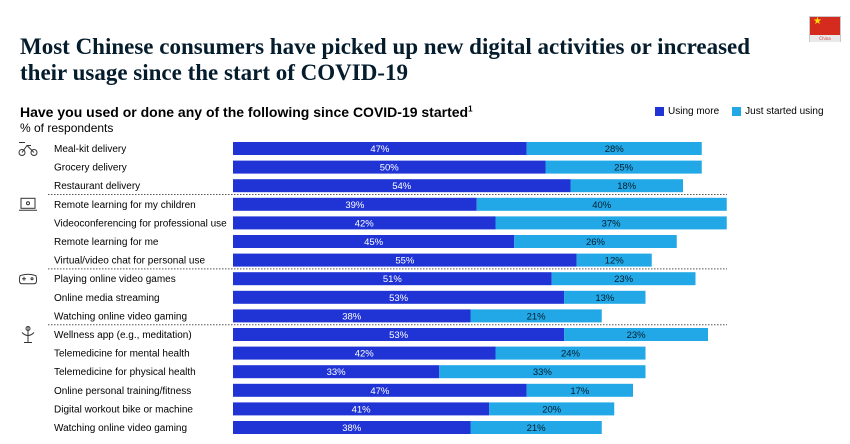  I want to click on row-label-telemedicine-for-mental-health-3-1: Telemedicine for mental health, so click(122, 354).